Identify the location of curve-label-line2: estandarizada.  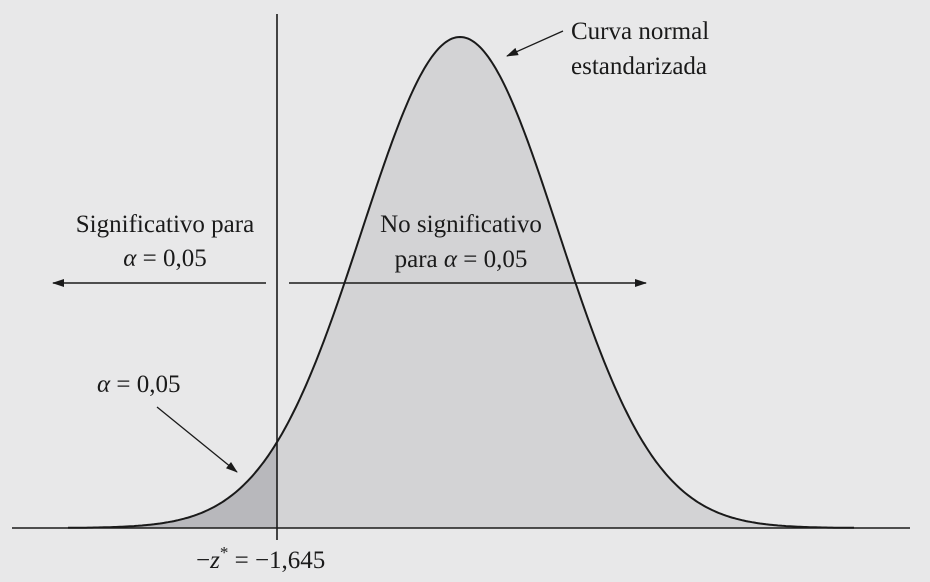
(639, 66).